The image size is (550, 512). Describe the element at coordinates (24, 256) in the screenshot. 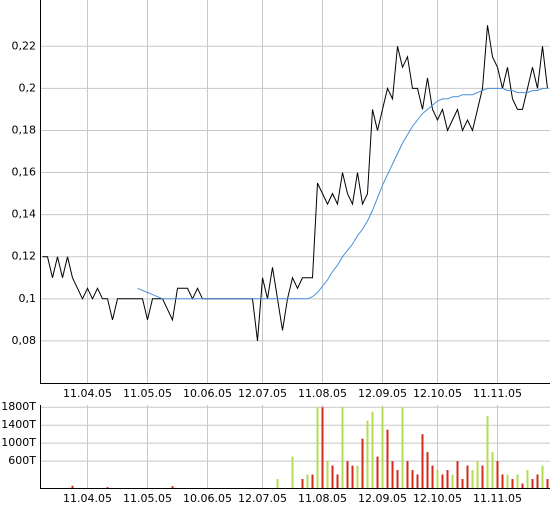

I see `y-tick-label: 0,12` at that location.